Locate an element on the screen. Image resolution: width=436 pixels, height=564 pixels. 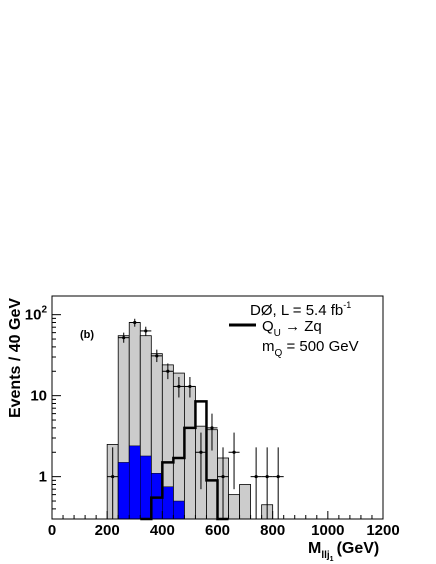
legend: DØ, L = 5.4 fb-1 QU → Zq mQ = 500 GeV is located at coordinates (294, 329).